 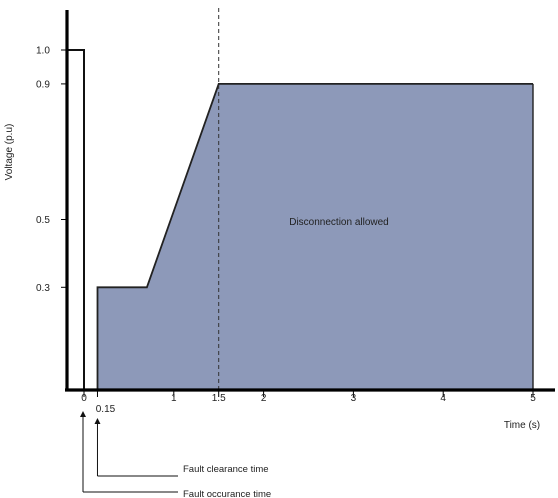 What do you see at coordinates (9, 152) in the screenshot?
I see `y-axis-title: Voltage (p.u)` at bounding box center [9, 152].